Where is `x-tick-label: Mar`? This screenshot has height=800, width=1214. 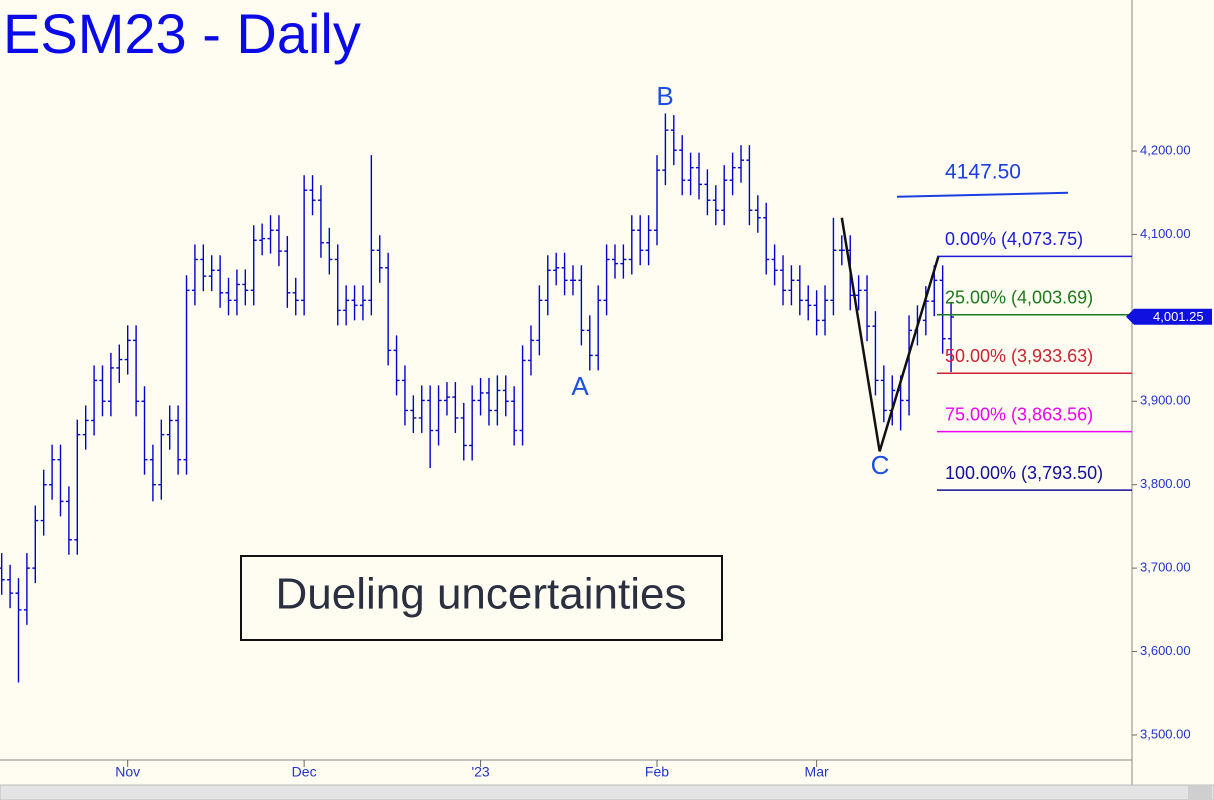 x-tick-label: Mar is located at coordinates (817, 772).